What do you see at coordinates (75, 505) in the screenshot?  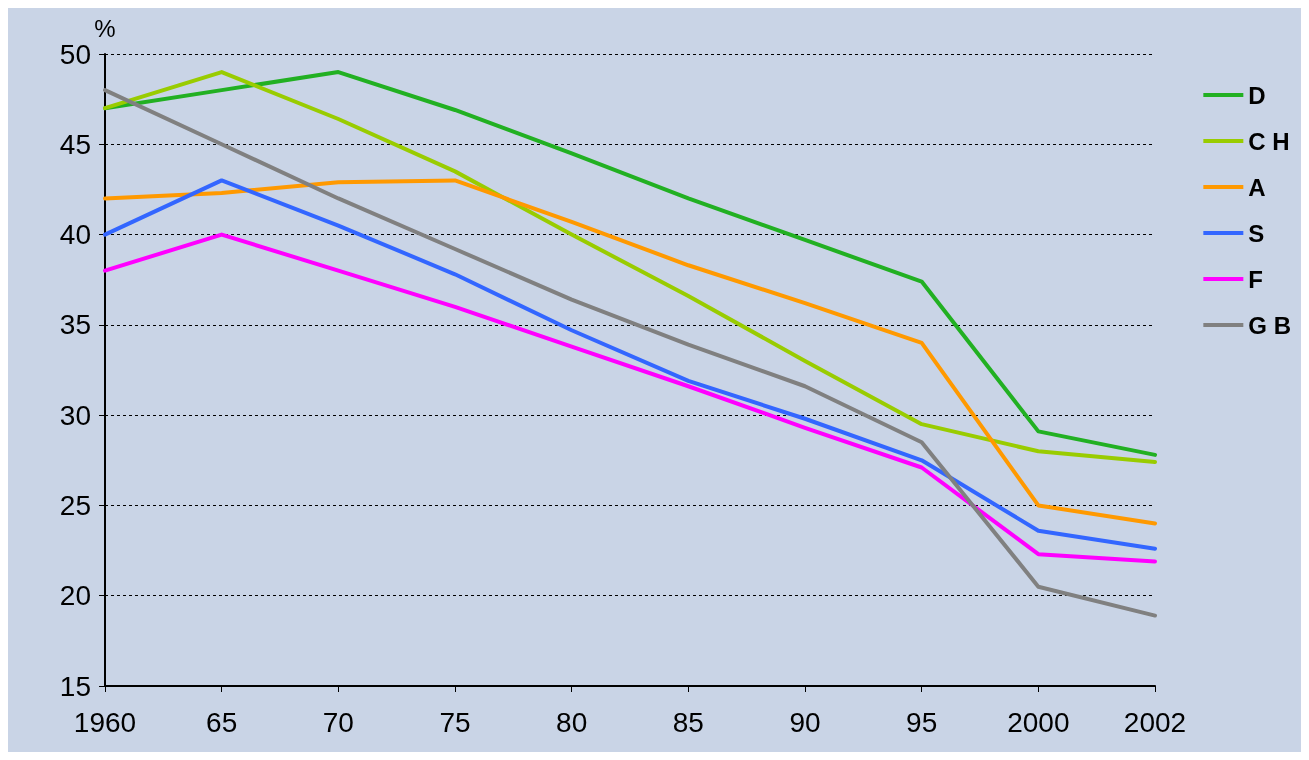 I see `y-tick-label: 25` at bounding box center [75, 505].